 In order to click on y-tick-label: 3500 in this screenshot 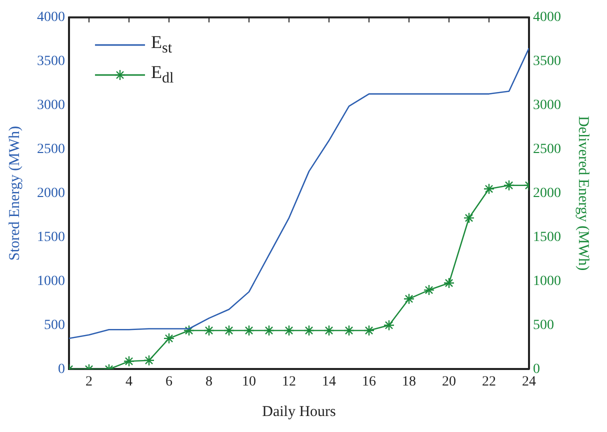, I will do `click(51, 62)`.